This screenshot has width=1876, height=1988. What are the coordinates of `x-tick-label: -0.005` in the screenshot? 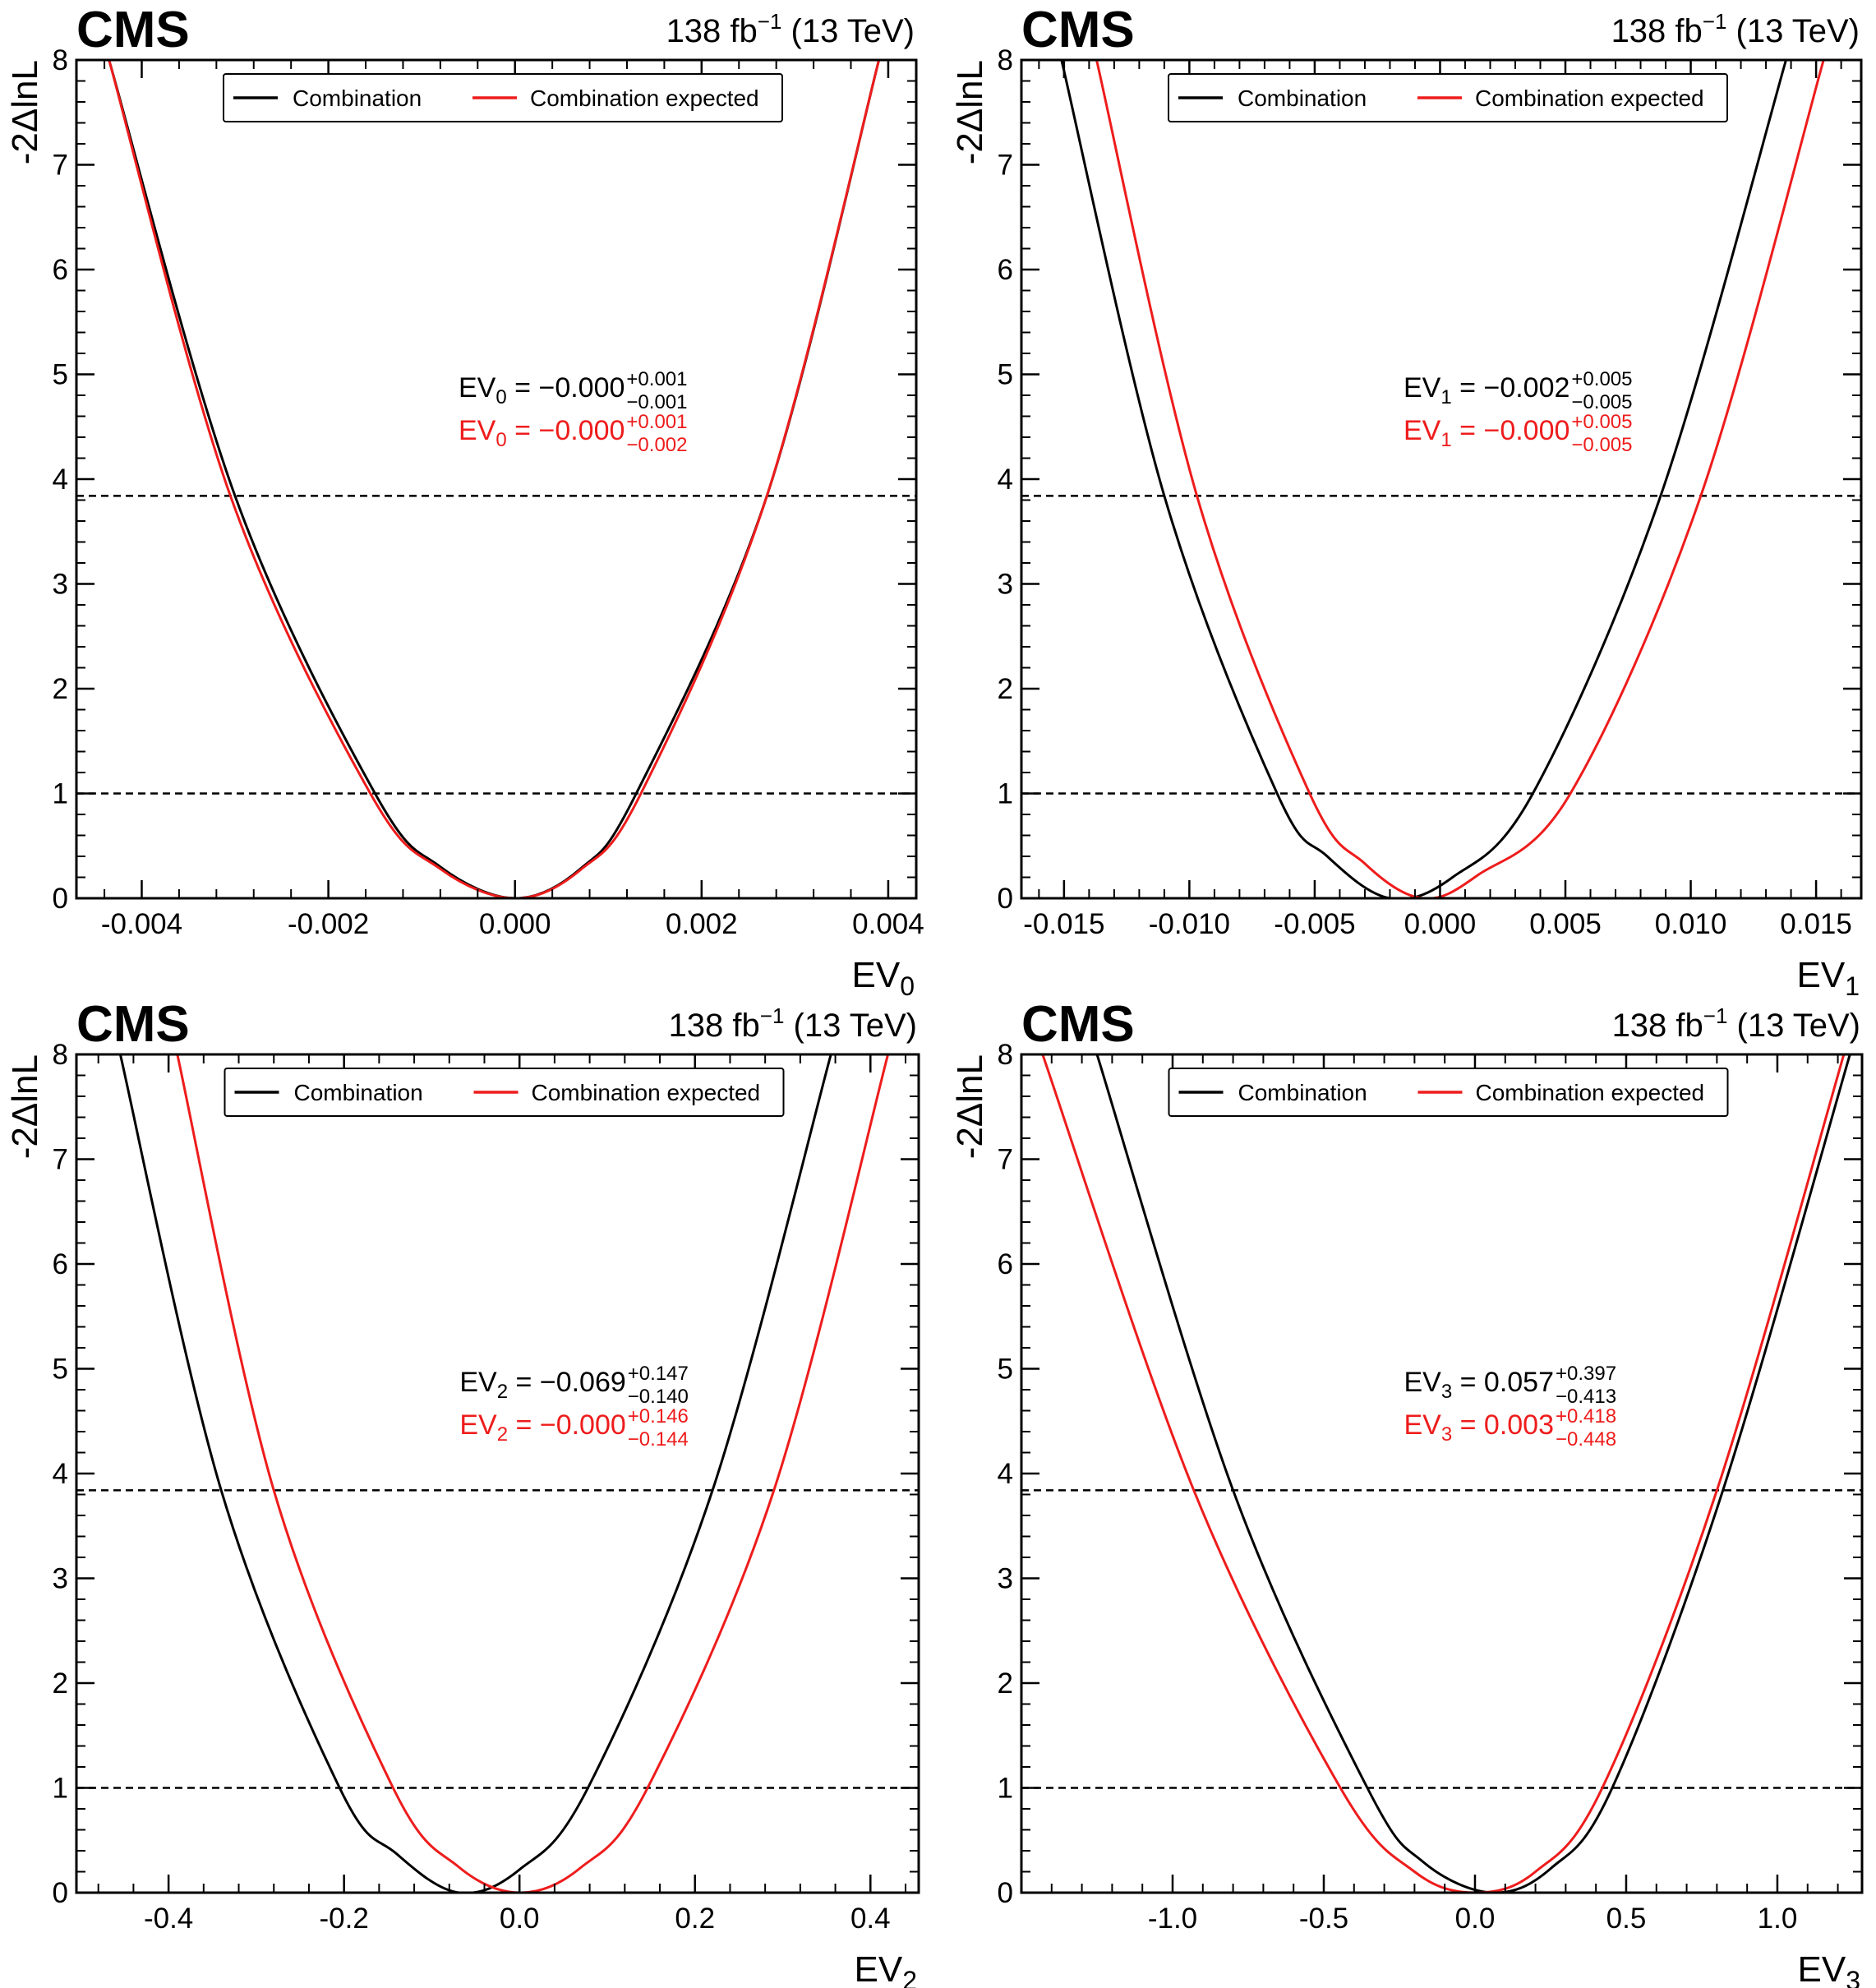 It's located at (1315, 924).